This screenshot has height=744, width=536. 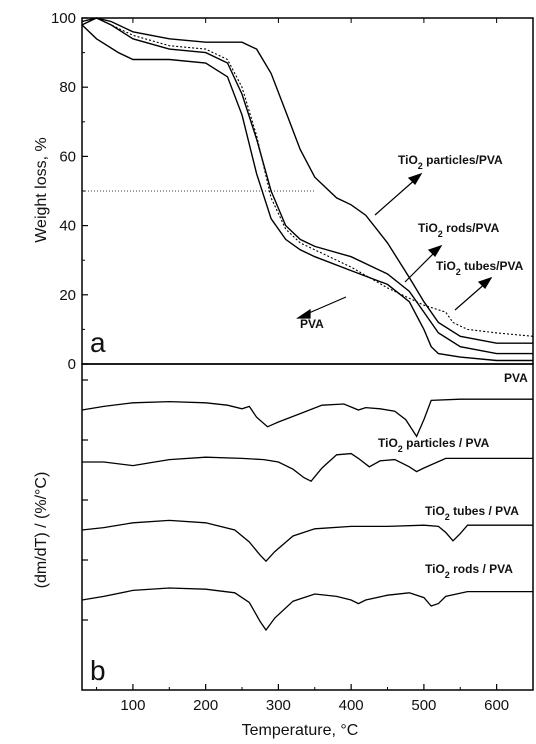 What do you see at coordinates (471, 296) in the screenshot?
I see `arrow-tubes` at bounding box center [471, 296].